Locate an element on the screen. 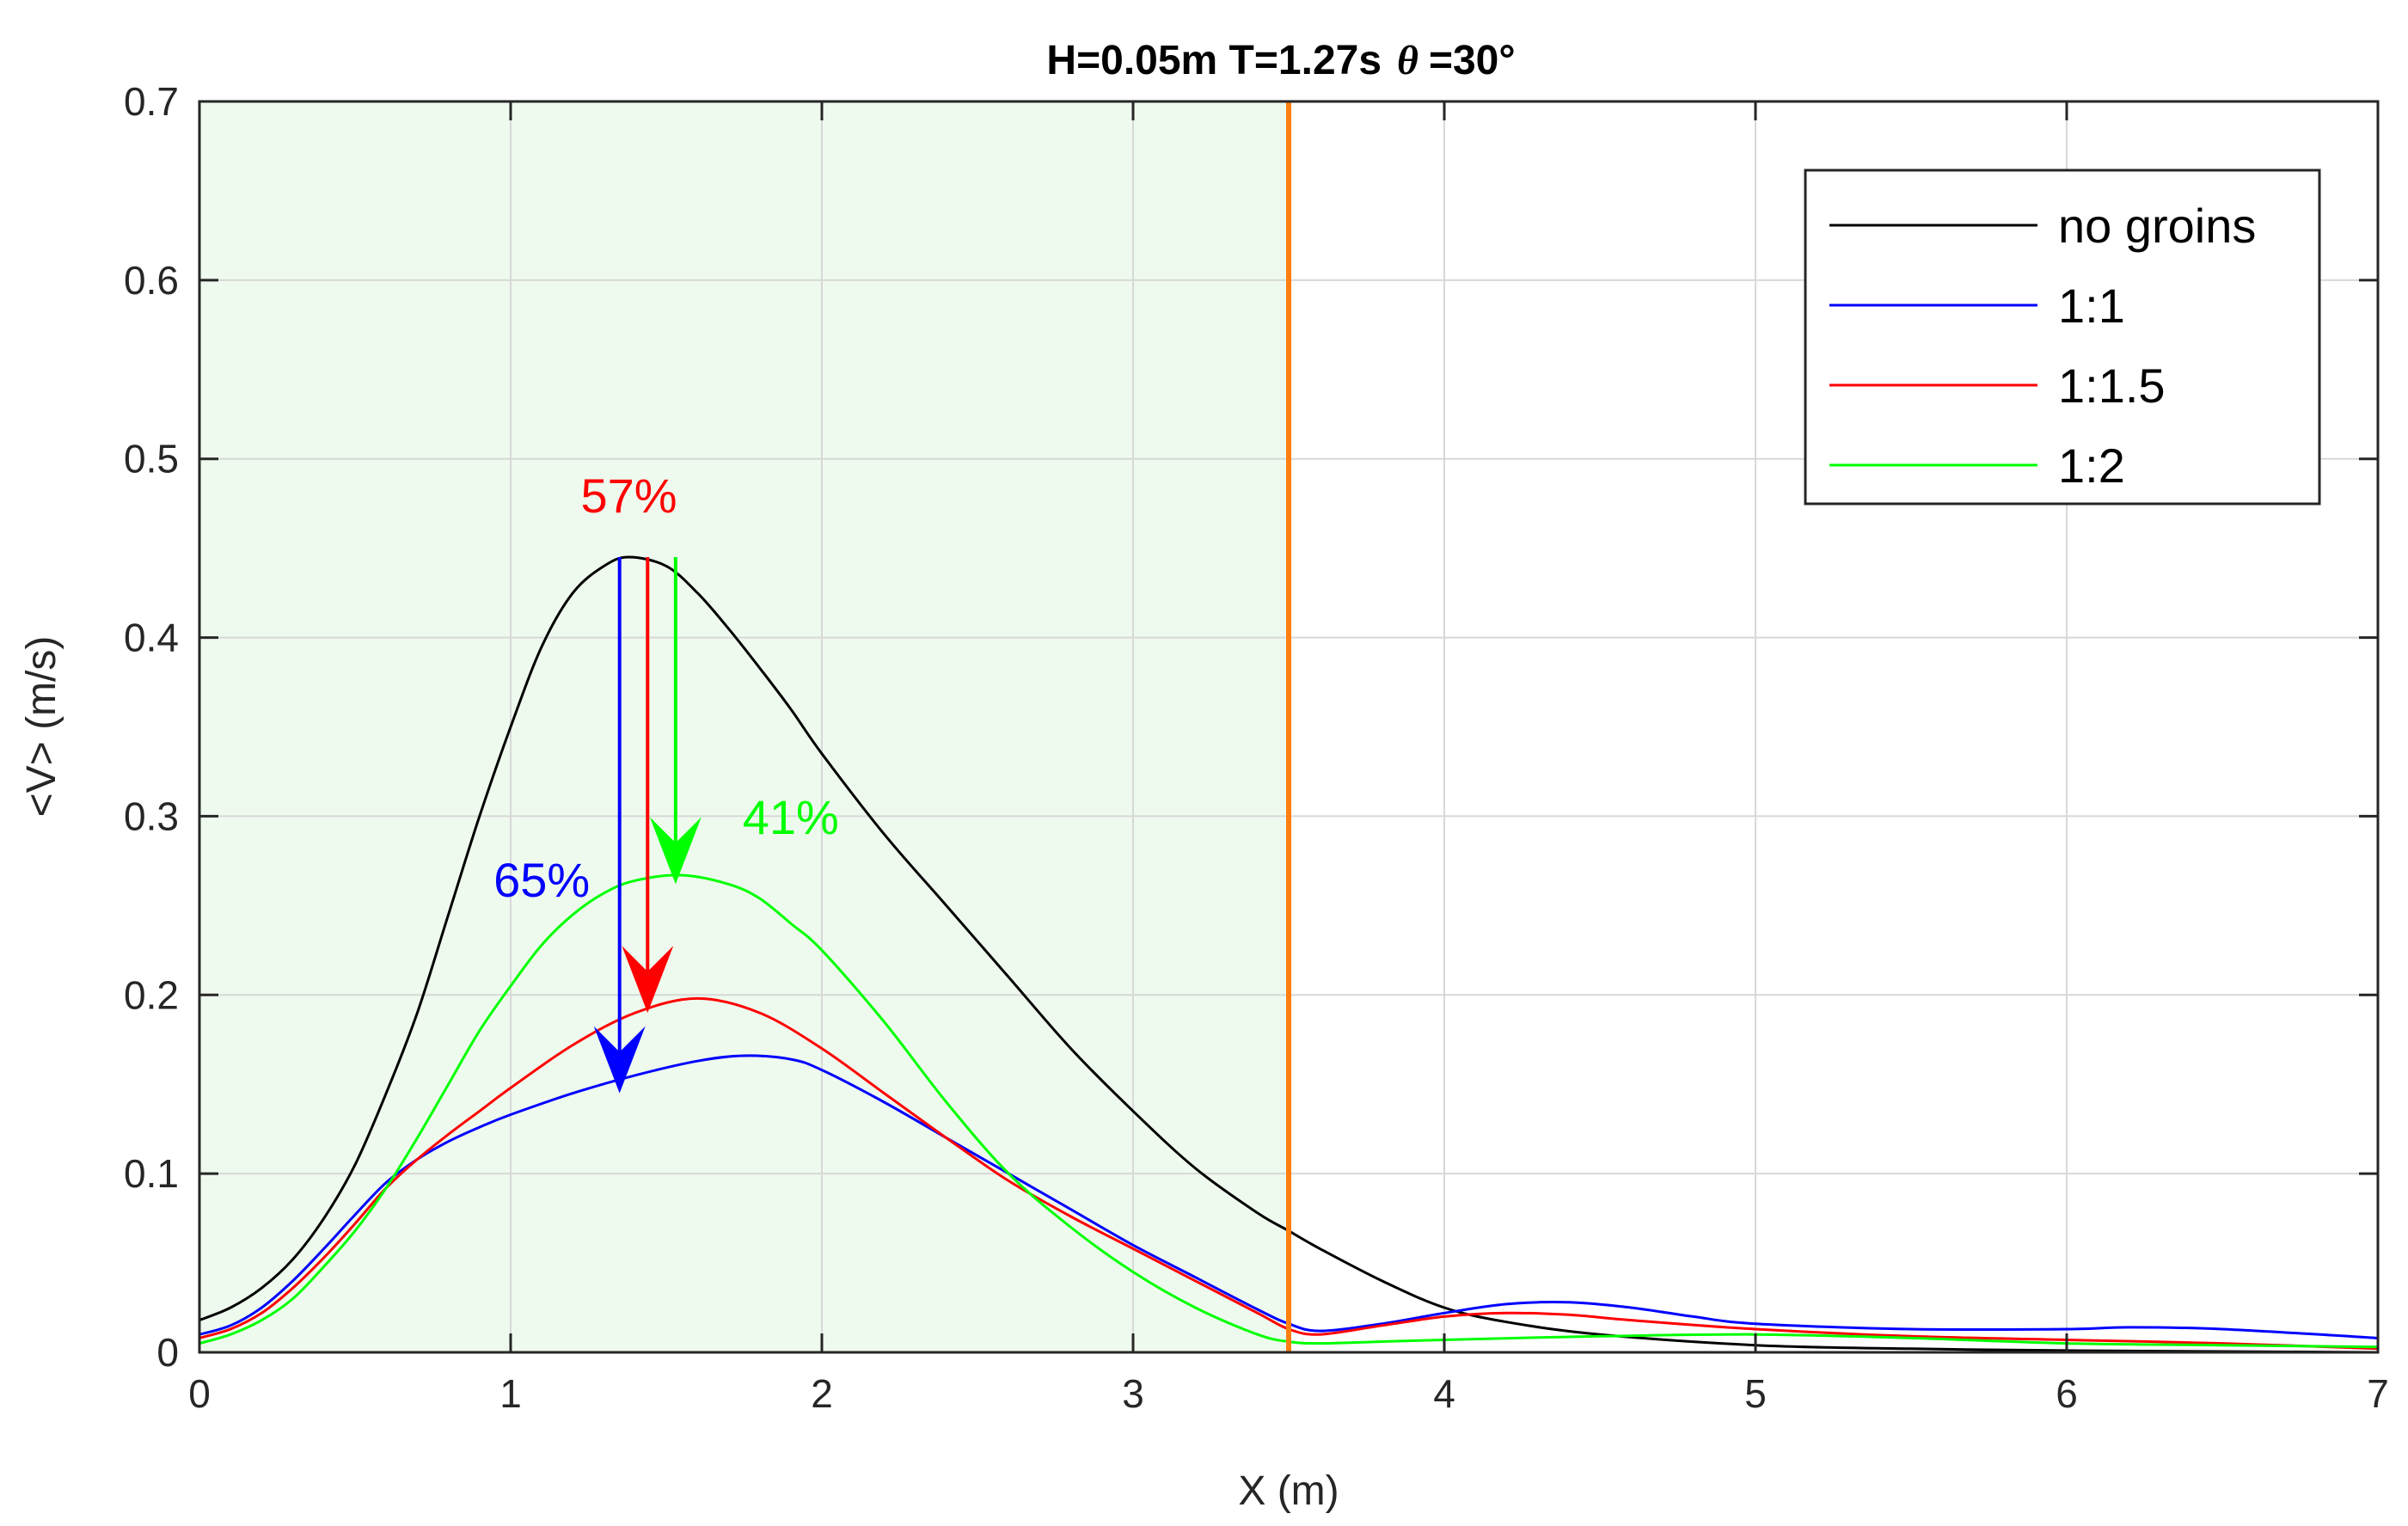 Image resolution: width=2408 pixels, height=1526 pixels. legend-label-2: 1:1 is located at coordinates (2091, 306).